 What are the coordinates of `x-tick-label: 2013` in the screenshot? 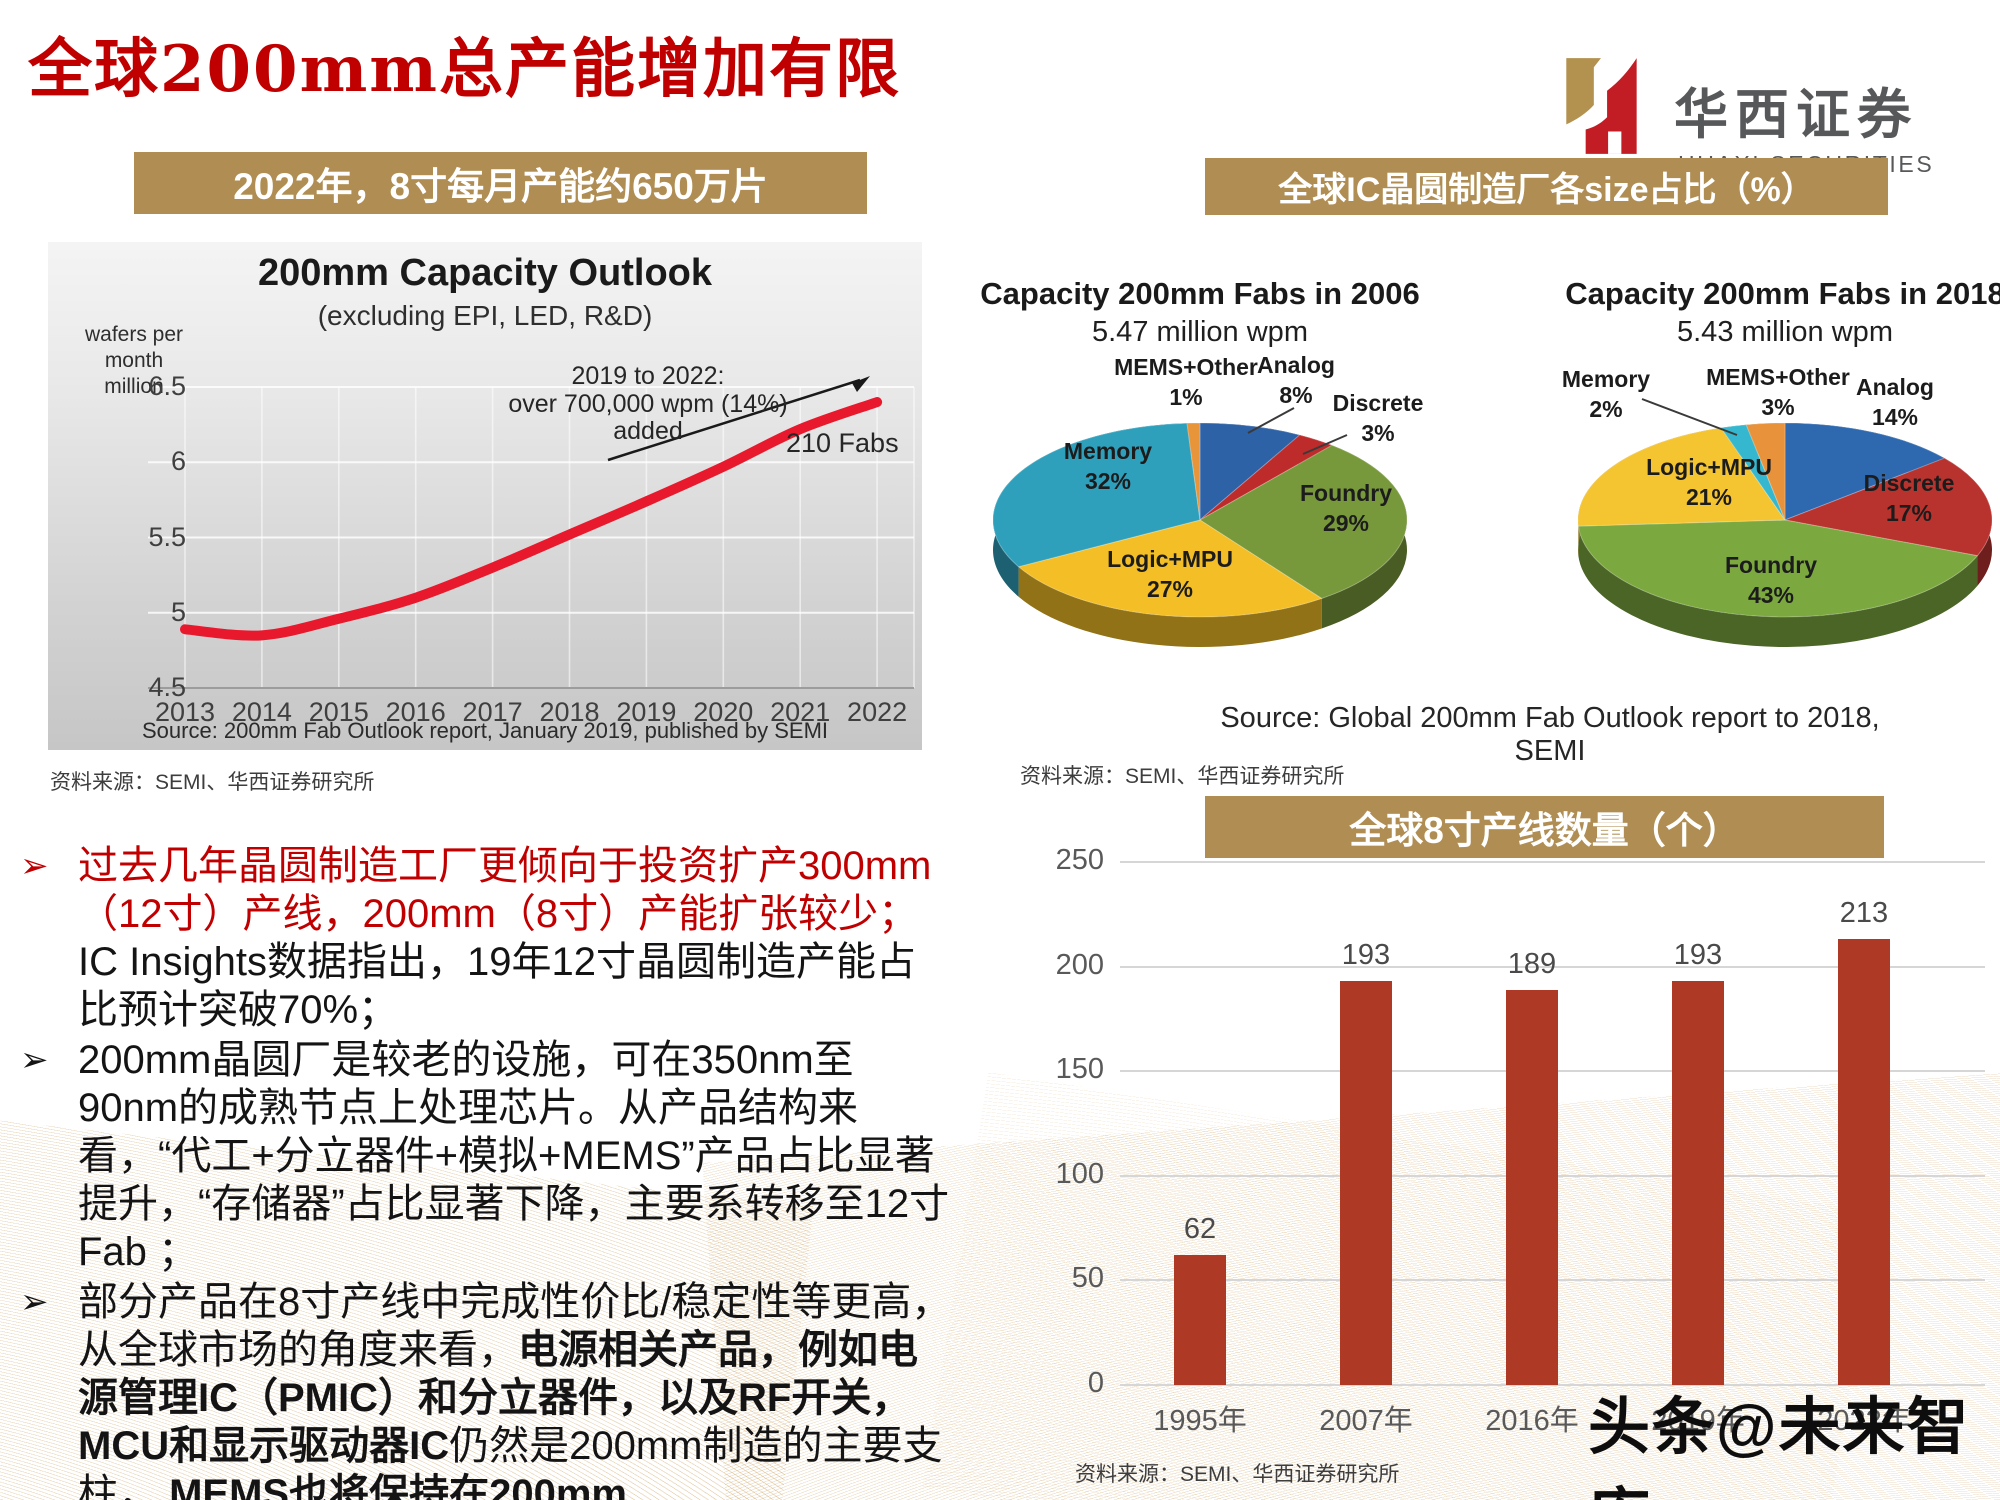 It's located at (185, 712).